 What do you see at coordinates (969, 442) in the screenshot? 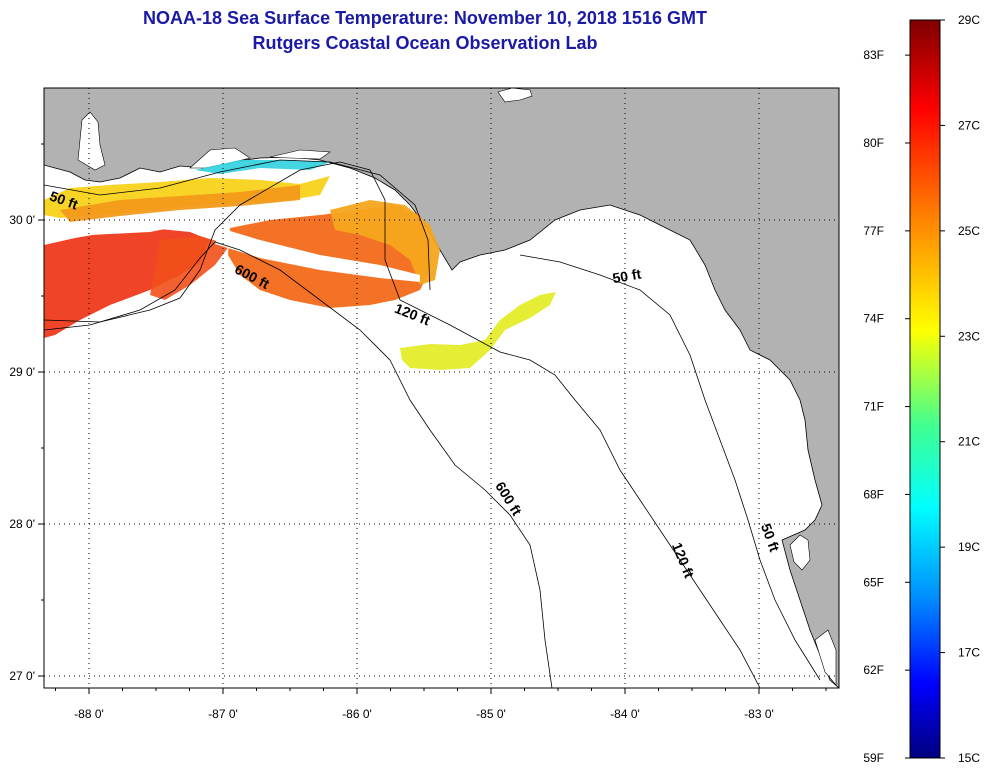
I see `colorbar-label-celsius: 21C` at bounding box center [969, 442].